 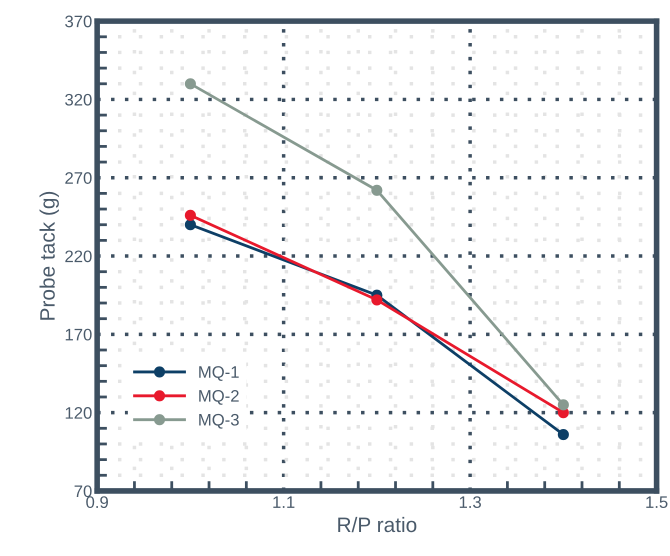 What do you see at coordinates (79, 413) in the screenshot?
I see `y-tick-label: 120` at bounding box center [79, 413].